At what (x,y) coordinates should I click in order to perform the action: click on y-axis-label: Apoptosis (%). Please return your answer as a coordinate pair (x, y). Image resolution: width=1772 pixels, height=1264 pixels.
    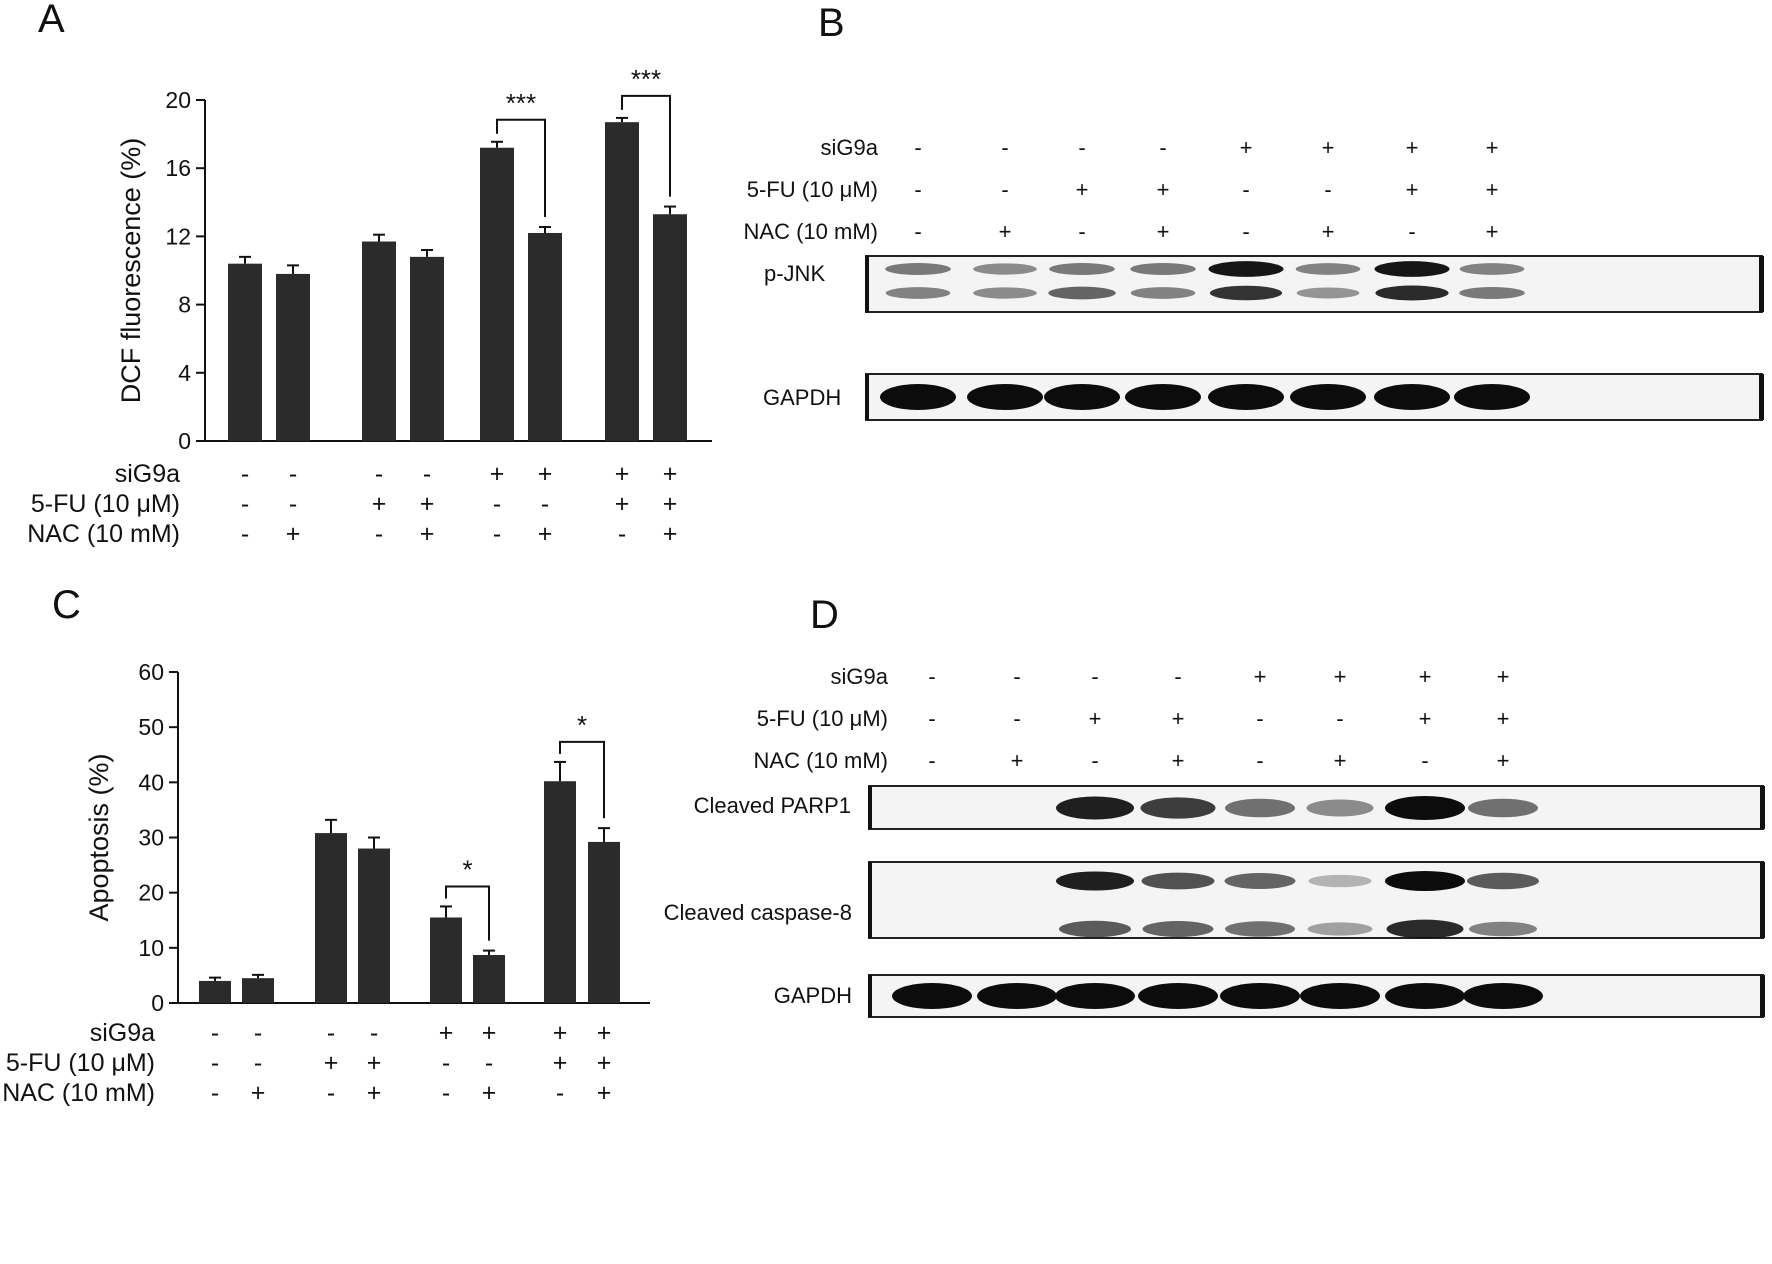
    Looking at the image, I should click on (99, 837).